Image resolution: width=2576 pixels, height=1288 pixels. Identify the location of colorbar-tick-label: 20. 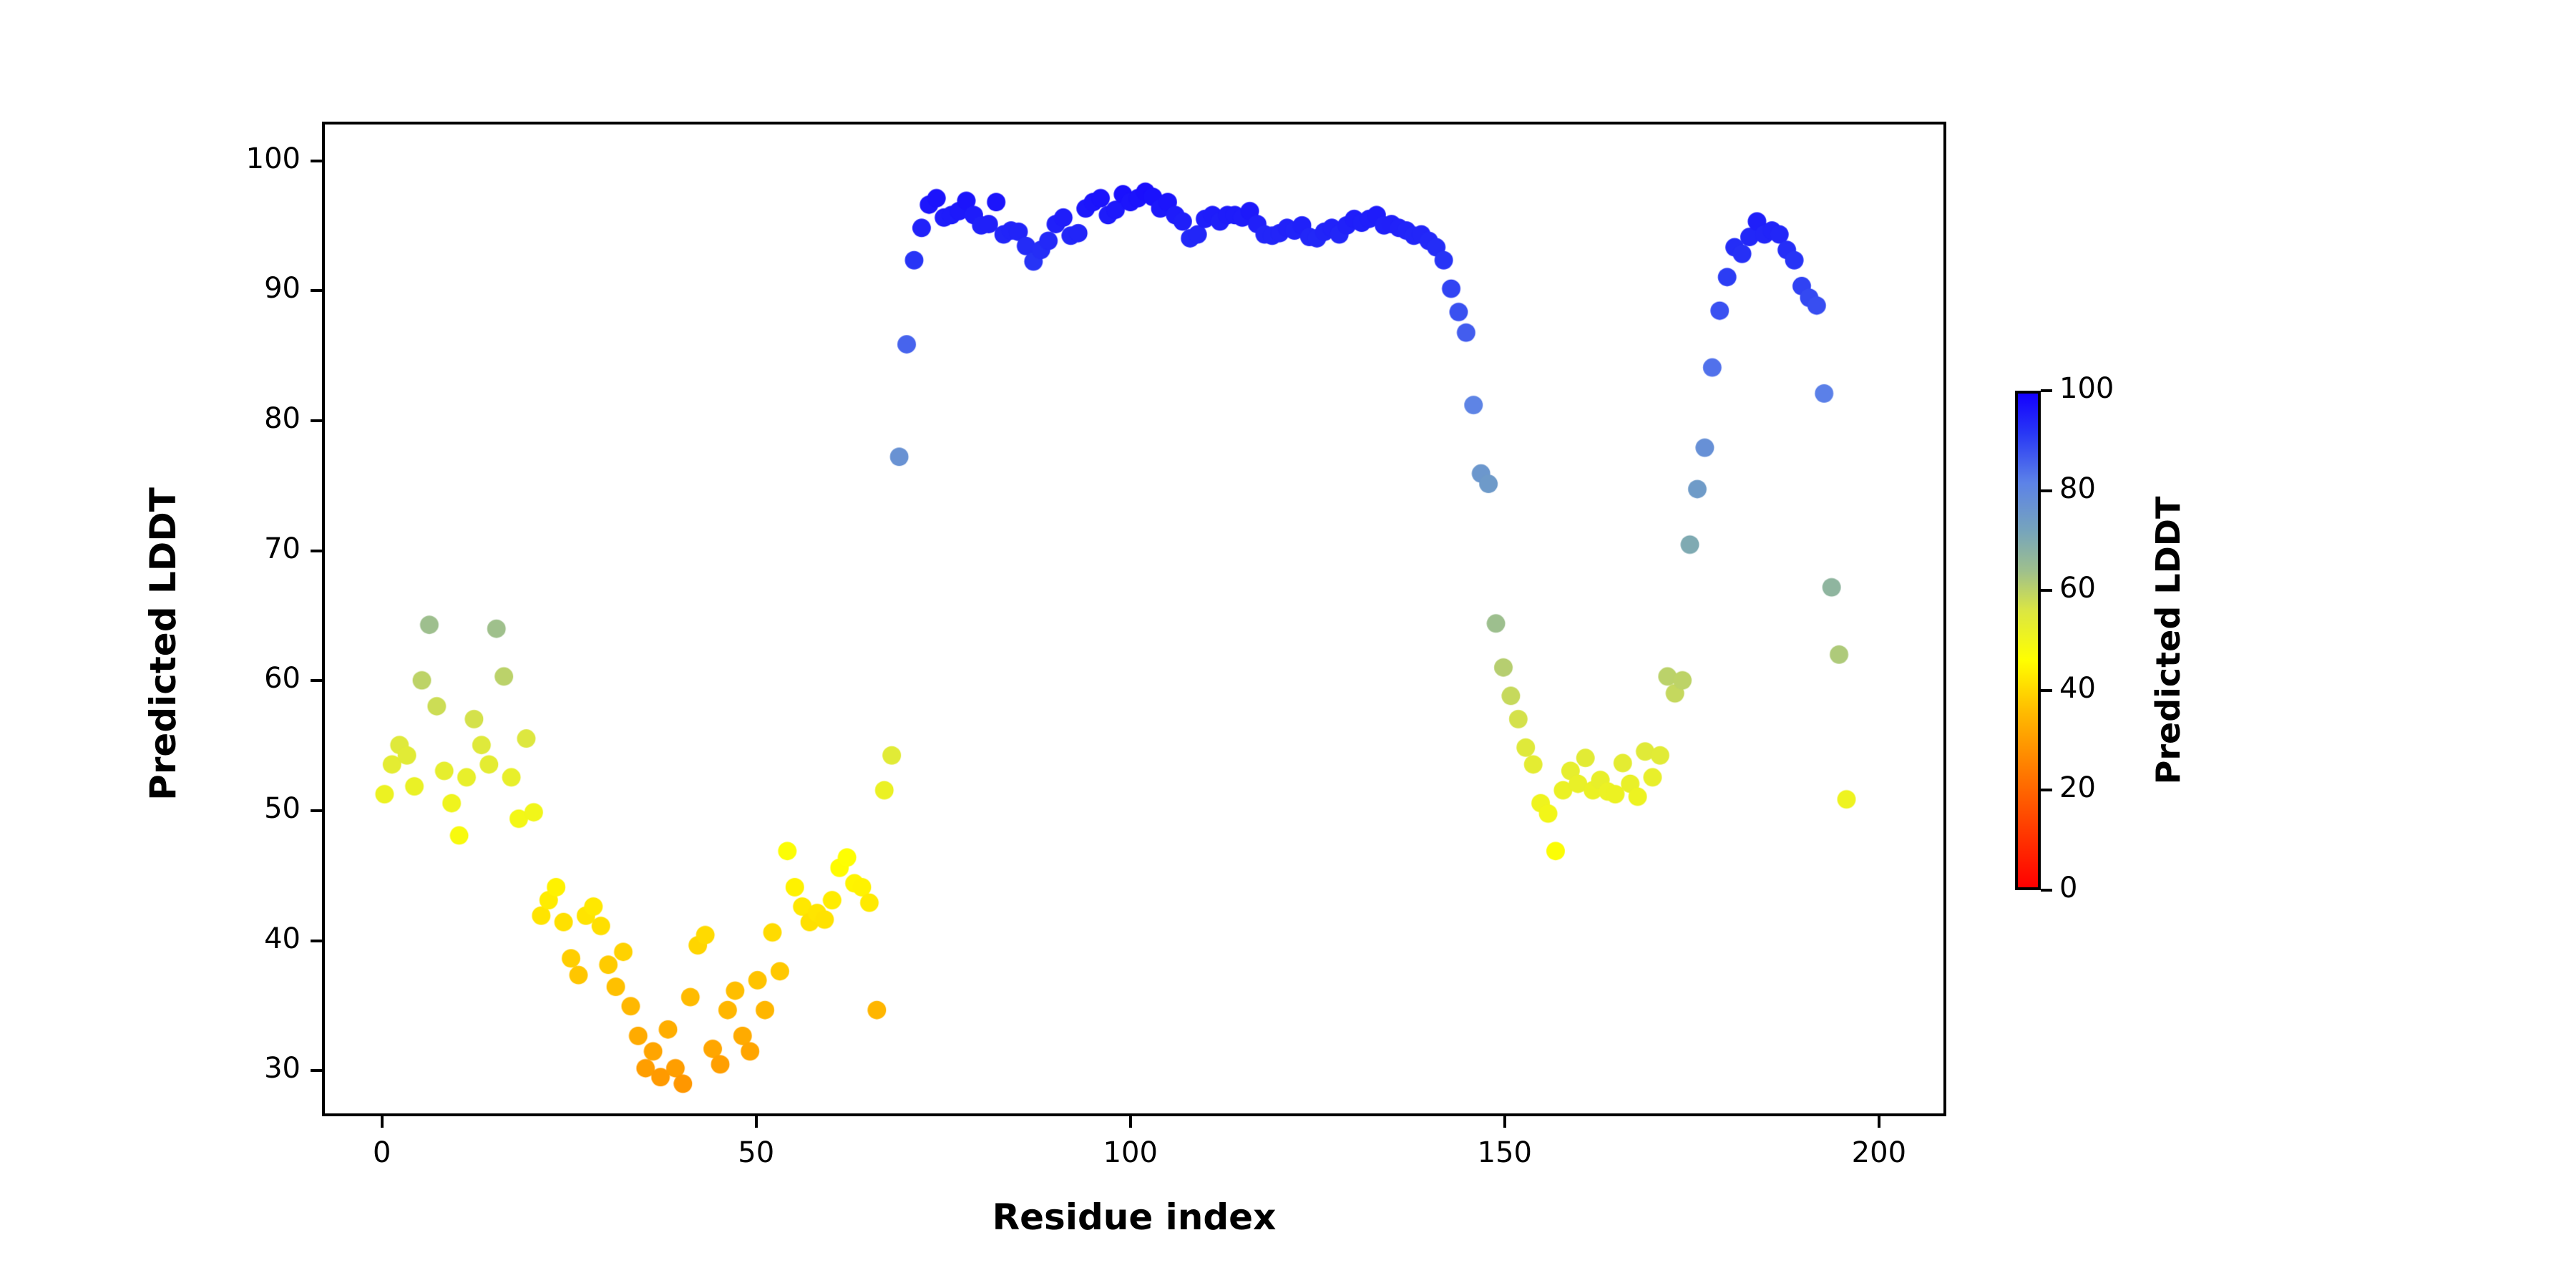
(2077, 788).